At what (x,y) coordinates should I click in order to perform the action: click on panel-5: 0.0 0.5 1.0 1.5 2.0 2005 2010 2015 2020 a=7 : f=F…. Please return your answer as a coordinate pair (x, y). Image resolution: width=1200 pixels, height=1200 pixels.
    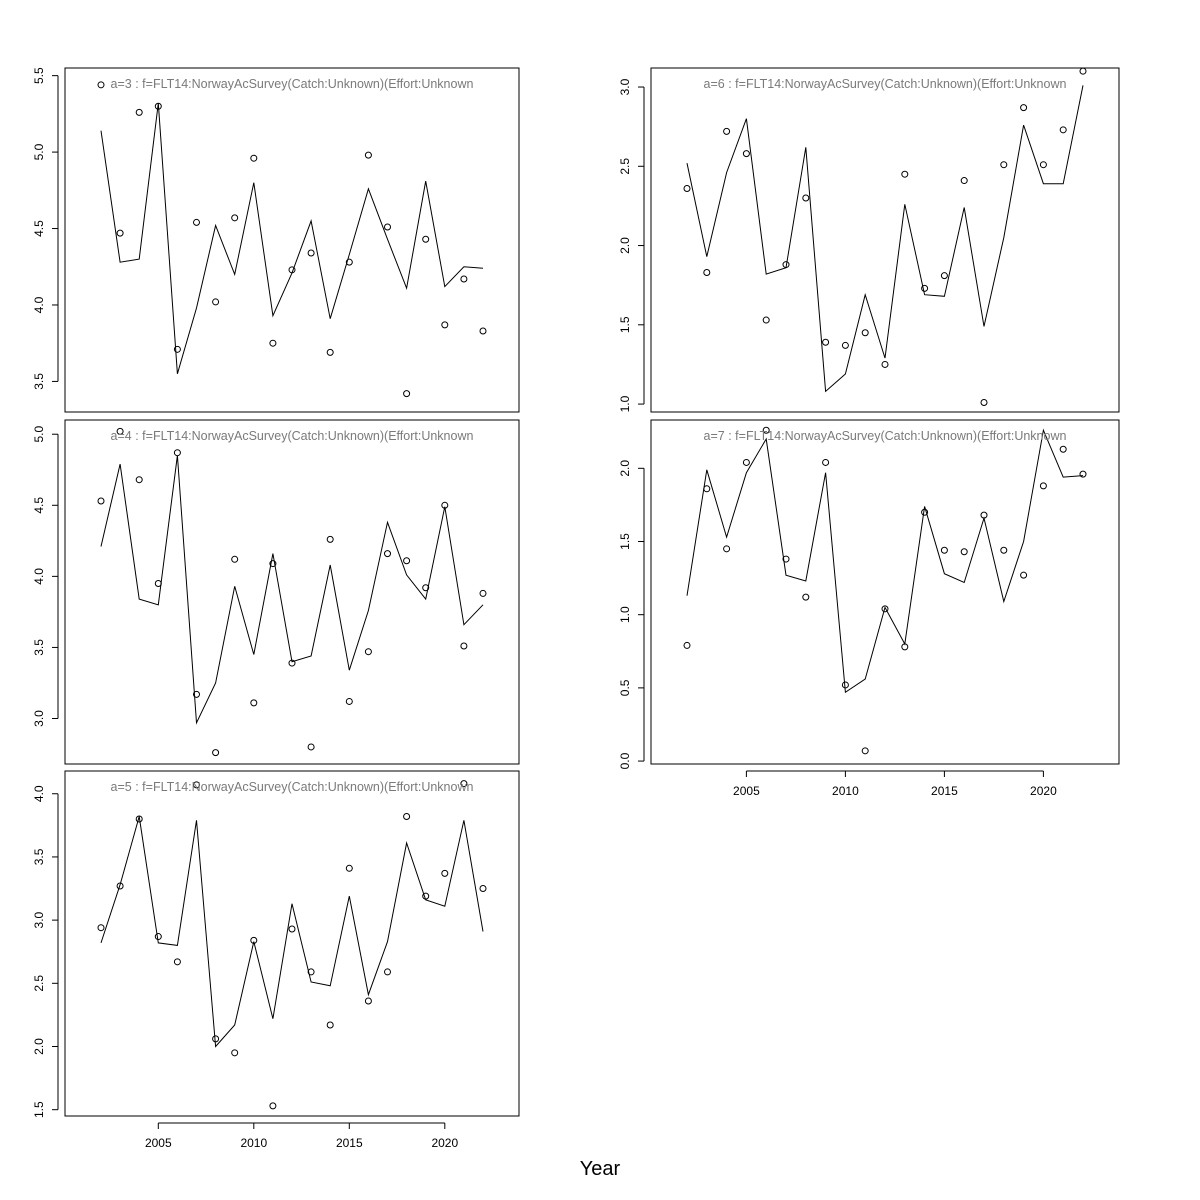
    Looking at the image, I should click on (869, 608).